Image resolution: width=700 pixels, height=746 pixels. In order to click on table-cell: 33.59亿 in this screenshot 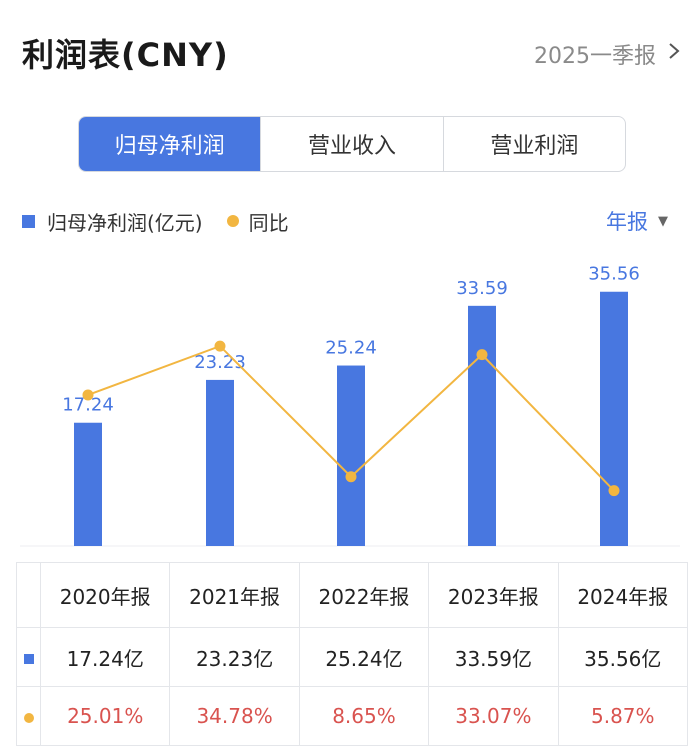, I will do `click(493, 657)`.